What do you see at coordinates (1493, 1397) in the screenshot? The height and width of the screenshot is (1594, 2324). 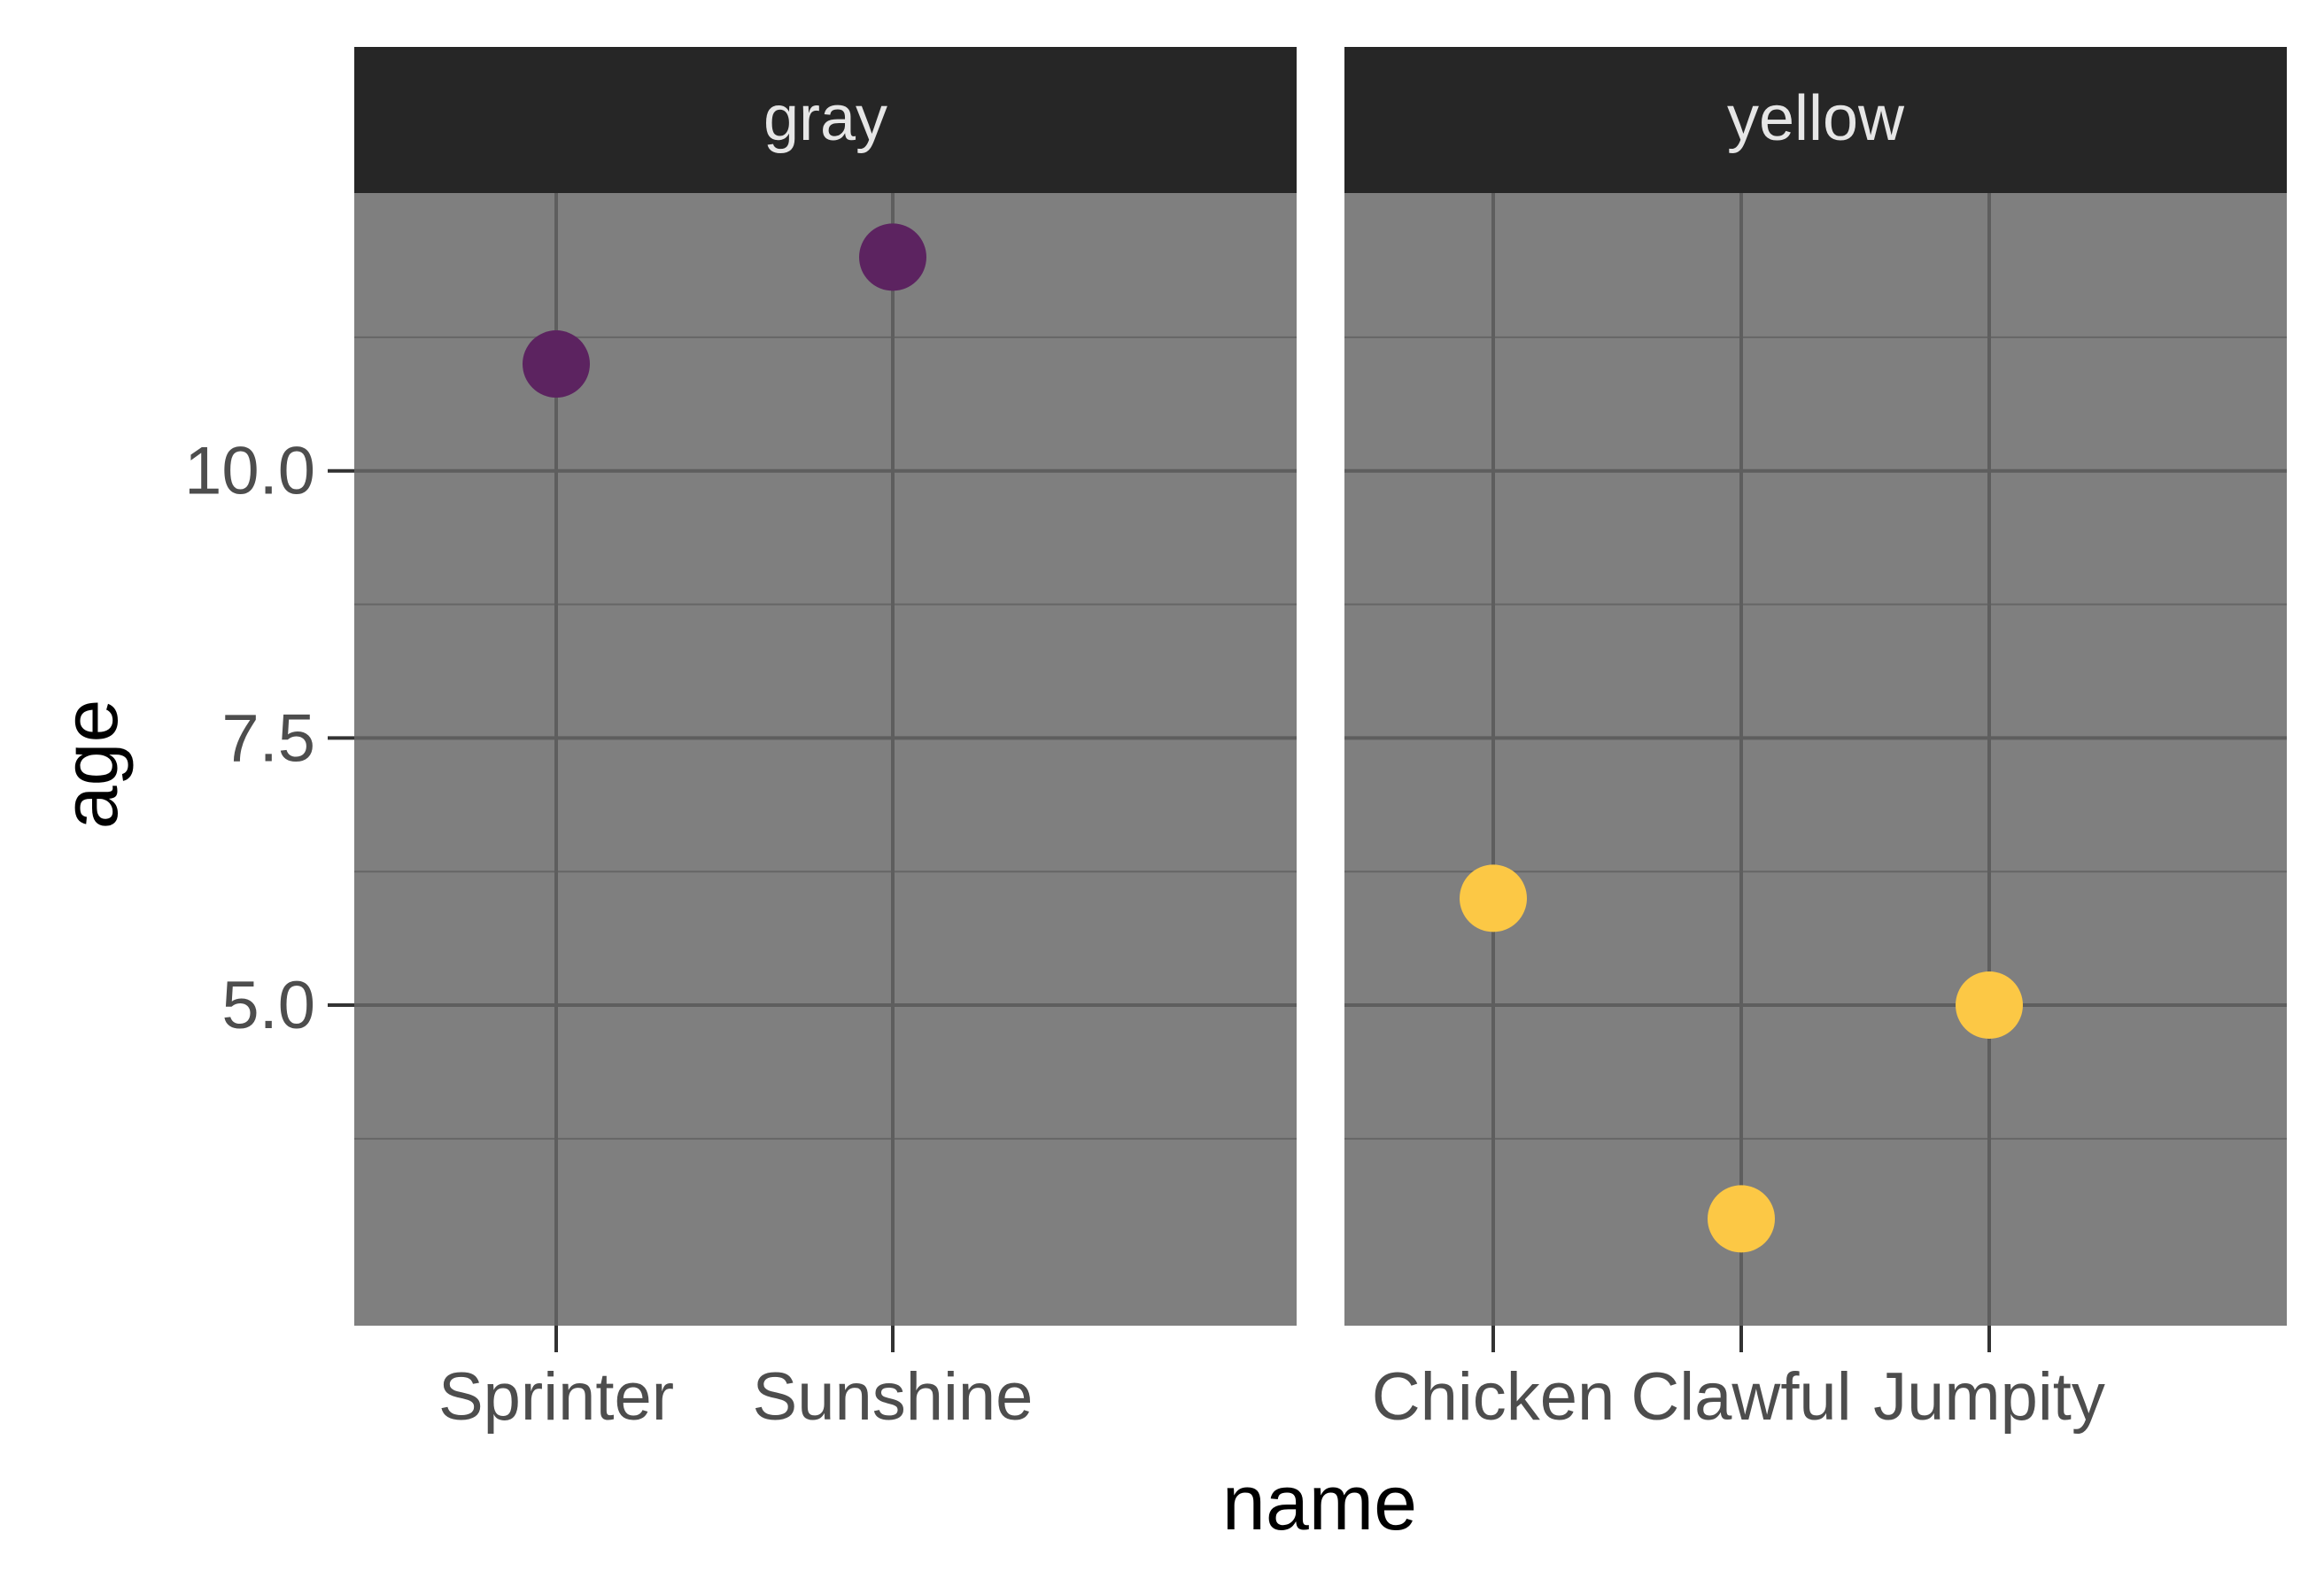 I see `x-tick-label: Chicken` at bounding box center [1493, 1397].